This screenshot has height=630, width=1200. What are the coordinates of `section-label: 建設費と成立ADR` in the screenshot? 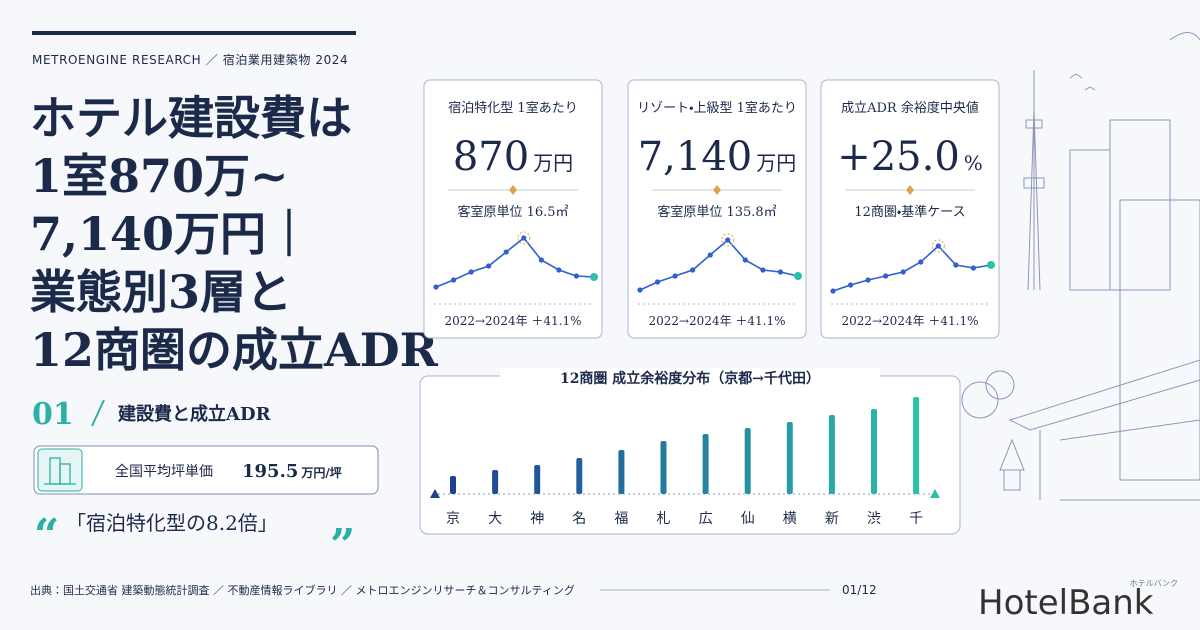 It's located at (194, 414).